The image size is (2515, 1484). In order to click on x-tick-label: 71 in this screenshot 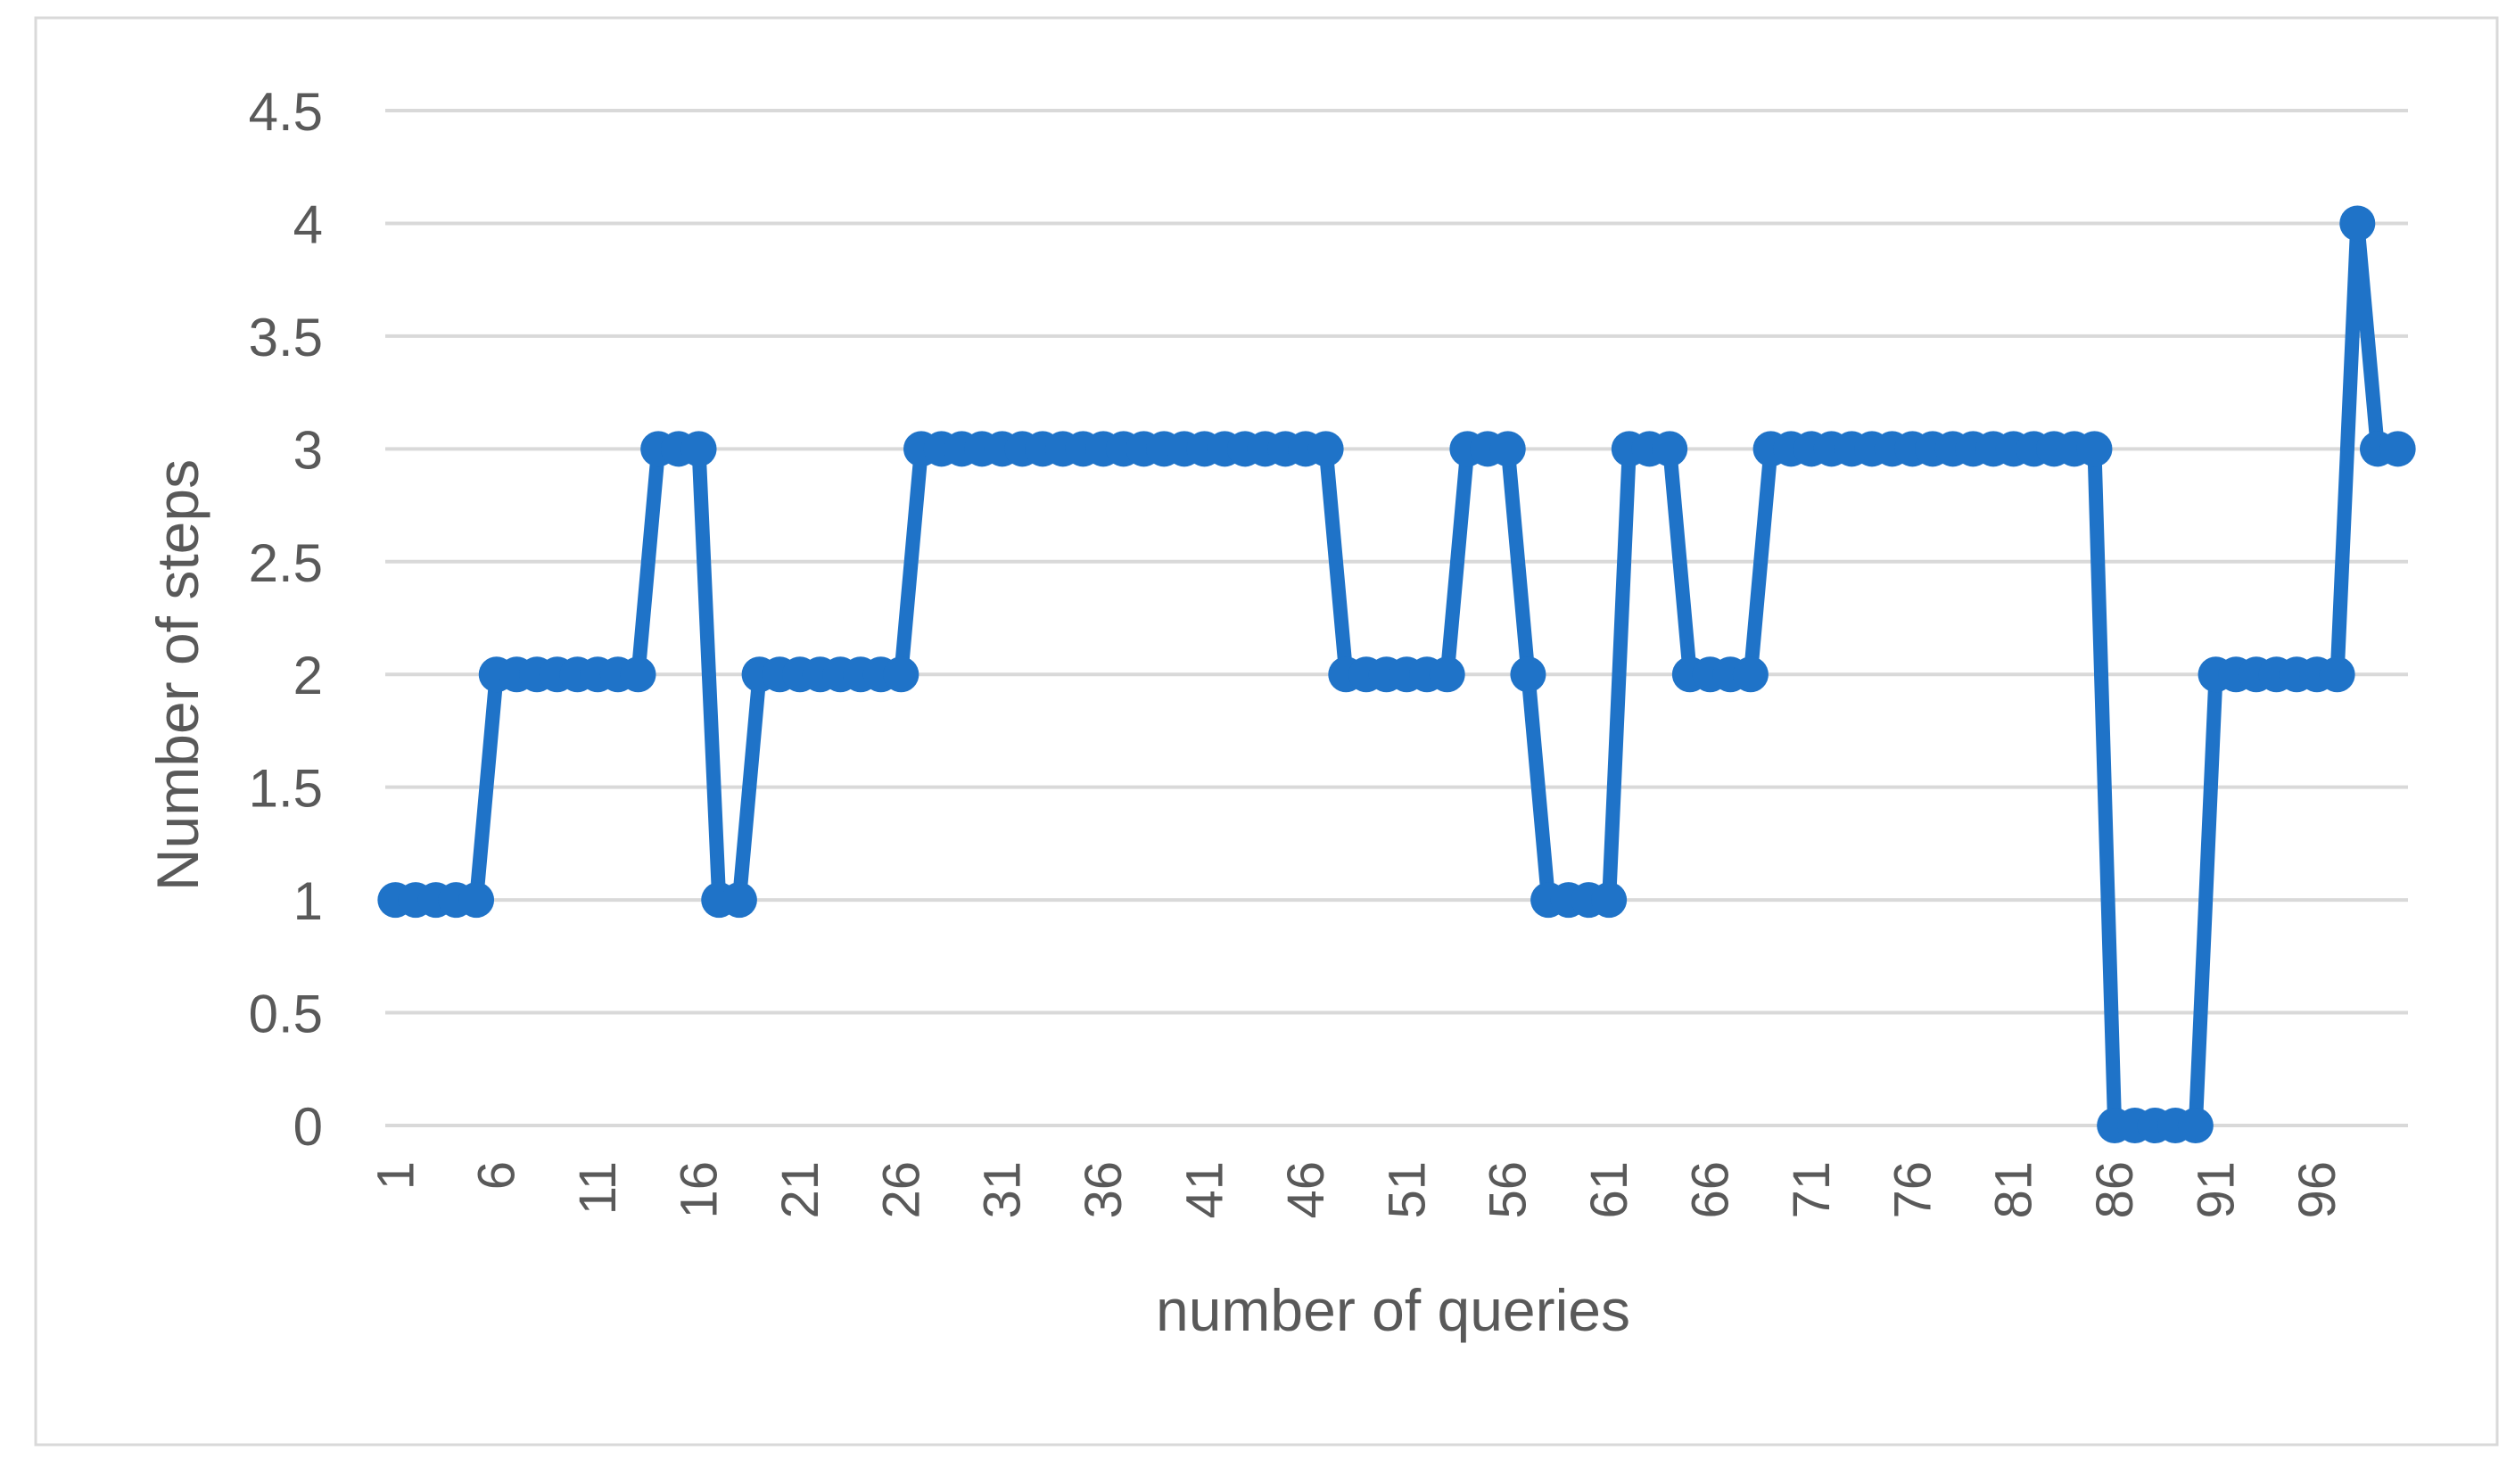, I will do `click(1812, 1190)`.